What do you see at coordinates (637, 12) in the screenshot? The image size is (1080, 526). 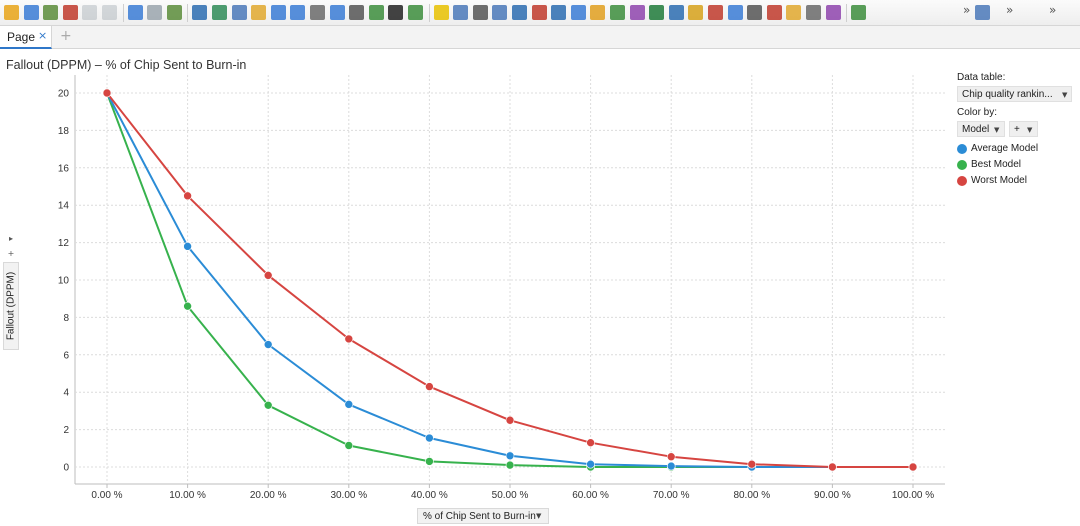 I see `scatter3d-icon` at bounding box center [637, 12].